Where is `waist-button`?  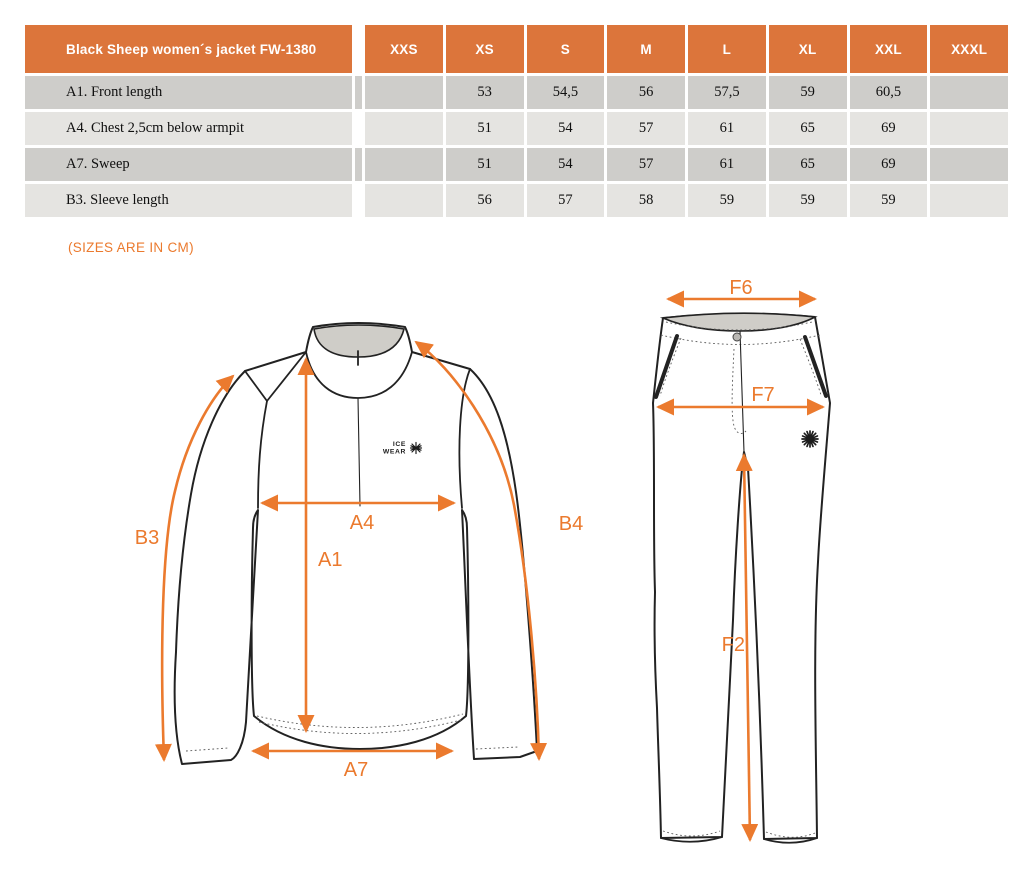
waist-button is located at coordinates (737, 337).